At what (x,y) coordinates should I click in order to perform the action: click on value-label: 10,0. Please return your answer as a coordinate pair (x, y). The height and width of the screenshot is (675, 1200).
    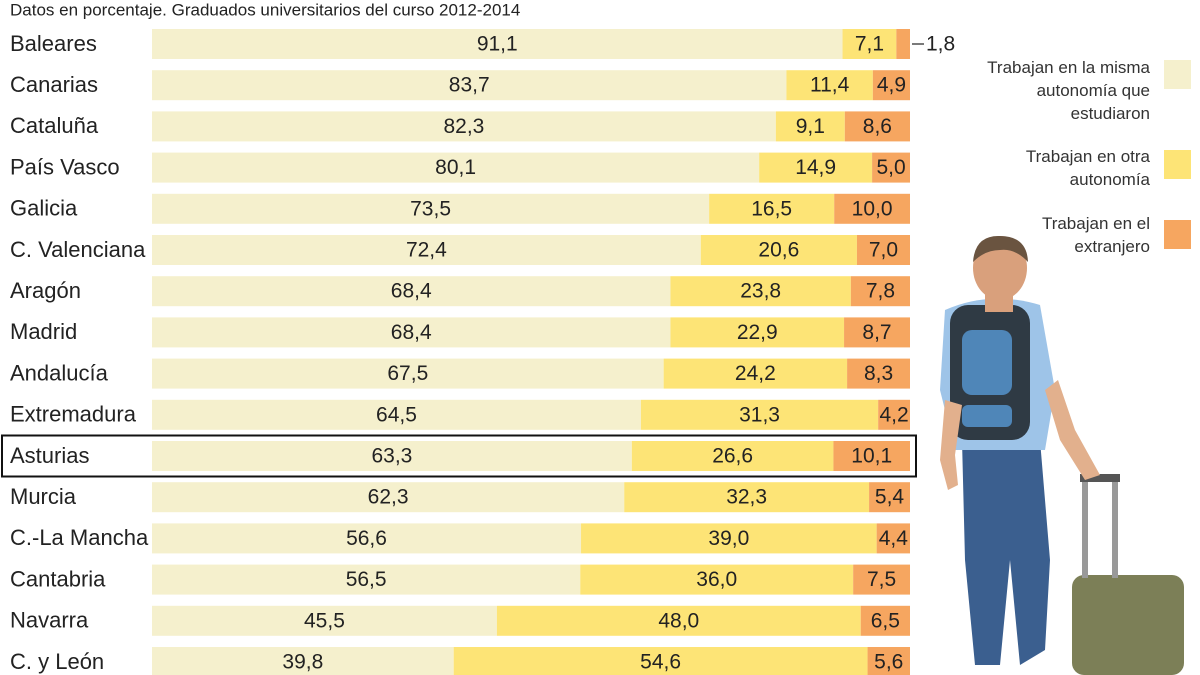
    Looking at the image, I should click on (872, 208).